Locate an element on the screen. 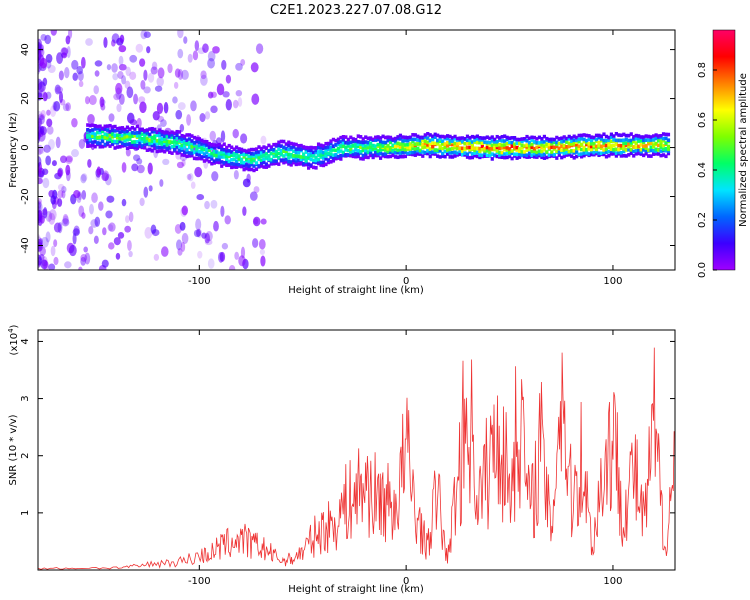  spectrogram-y-label: Frequency (Hz) is located at coordinates (13, 150).